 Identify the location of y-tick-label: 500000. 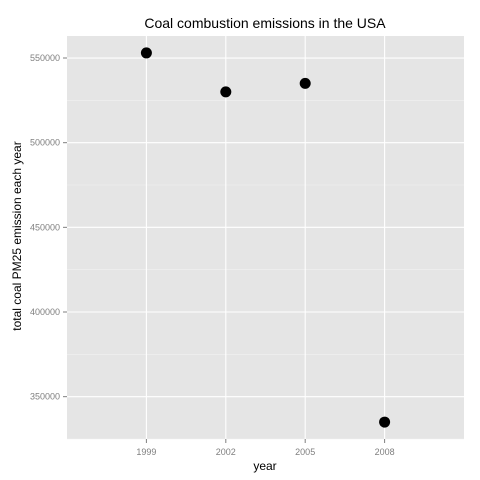
(45, 143).